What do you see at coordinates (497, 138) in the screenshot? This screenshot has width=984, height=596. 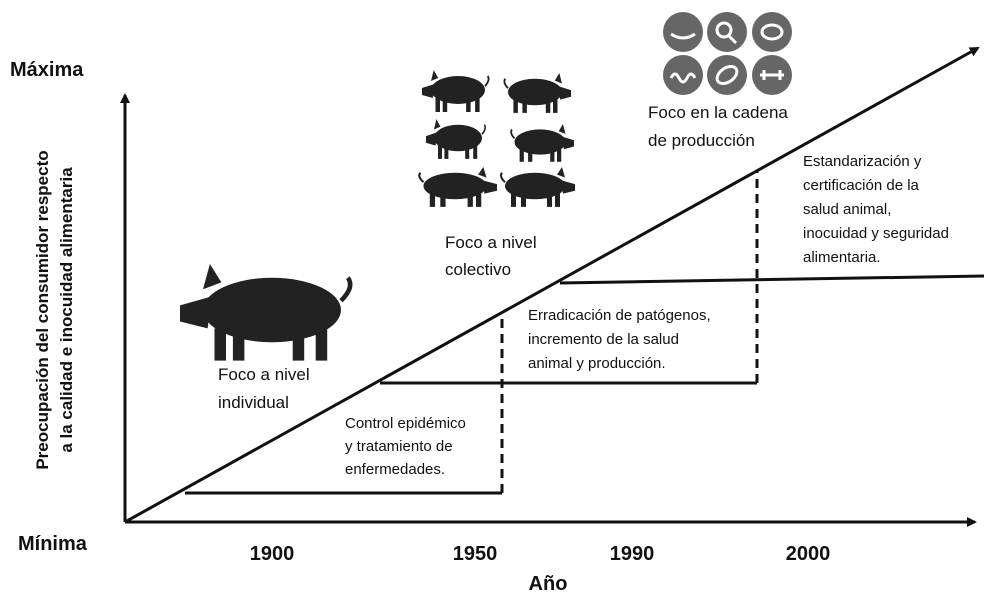 I see `pig-group` at bounding box center [497, 138].